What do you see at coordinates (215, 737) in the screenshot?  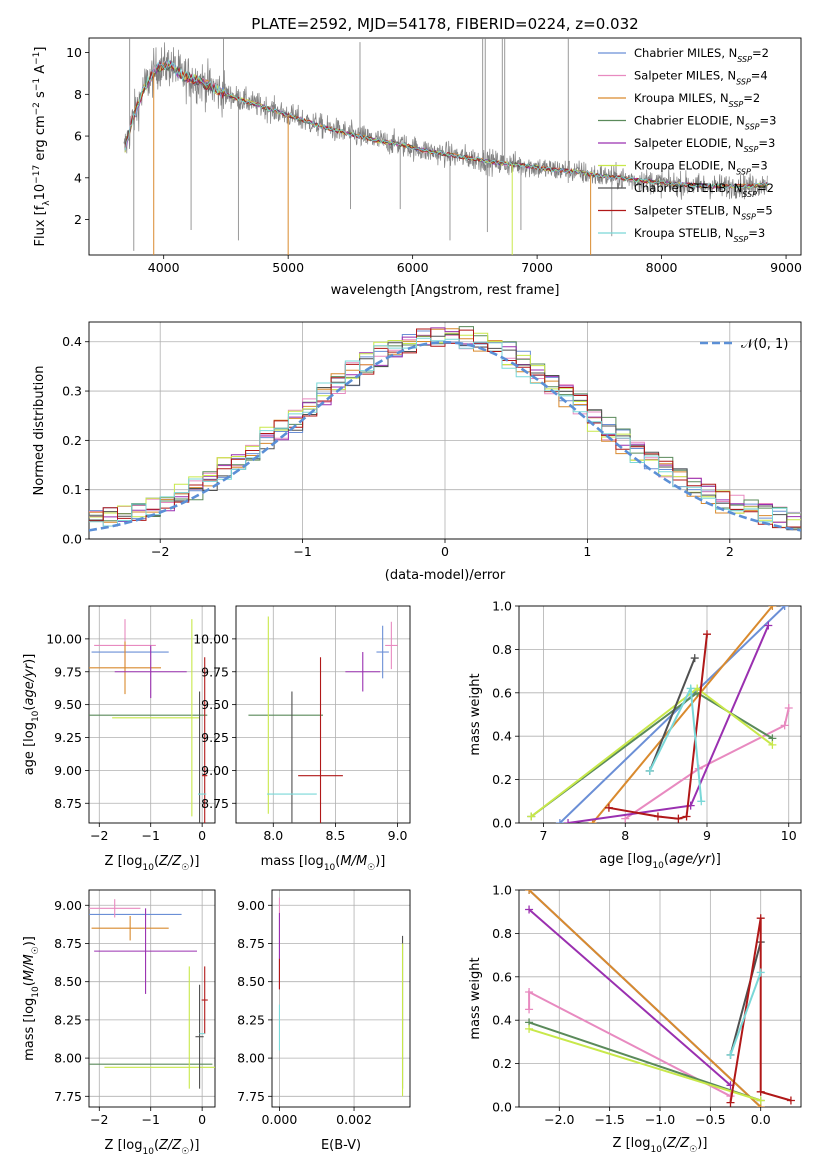 I see `y-tick-label: 9.25` at bounding box center [215, 737].